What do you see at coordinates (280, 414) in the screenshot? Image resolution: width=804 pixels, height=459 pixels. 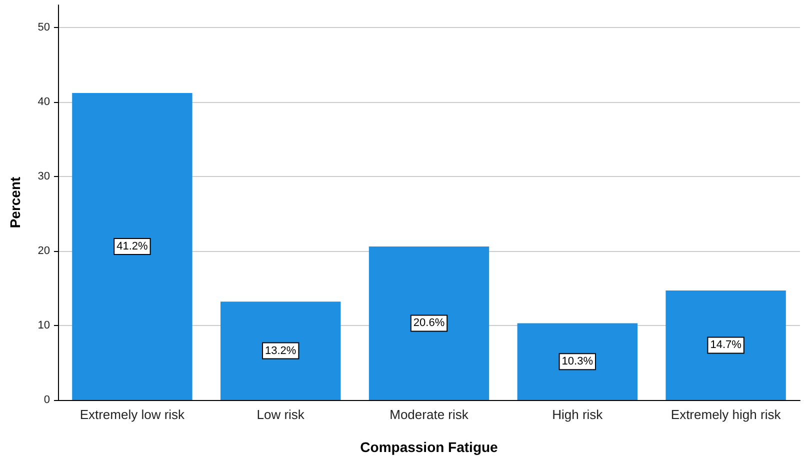 I see `x-tick-label: Low risk` at bounding box center [280, 414].